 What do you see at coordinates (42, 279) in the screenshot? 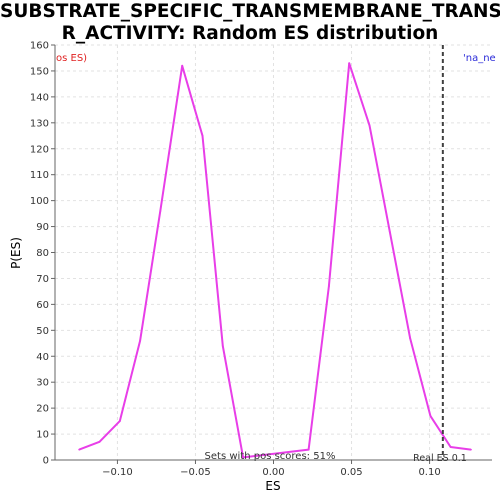
I see `y-tick-label: 70` at bounding box center [42, 279].